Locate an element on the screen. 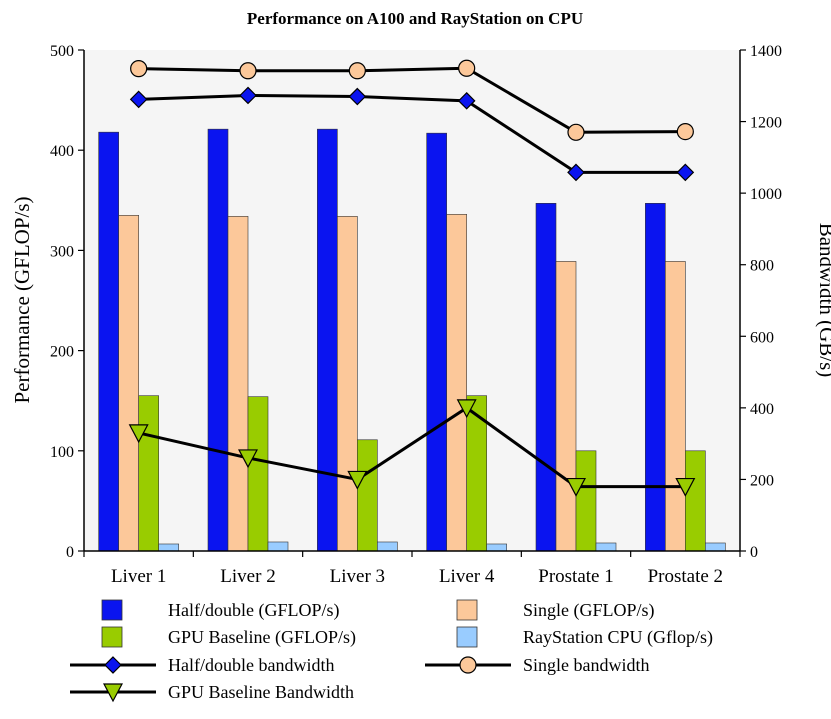 The width and height of the screenshot is (831, 719). legend-marker-gpu-baseline-bandwidth is located at coordinates (113, 693).